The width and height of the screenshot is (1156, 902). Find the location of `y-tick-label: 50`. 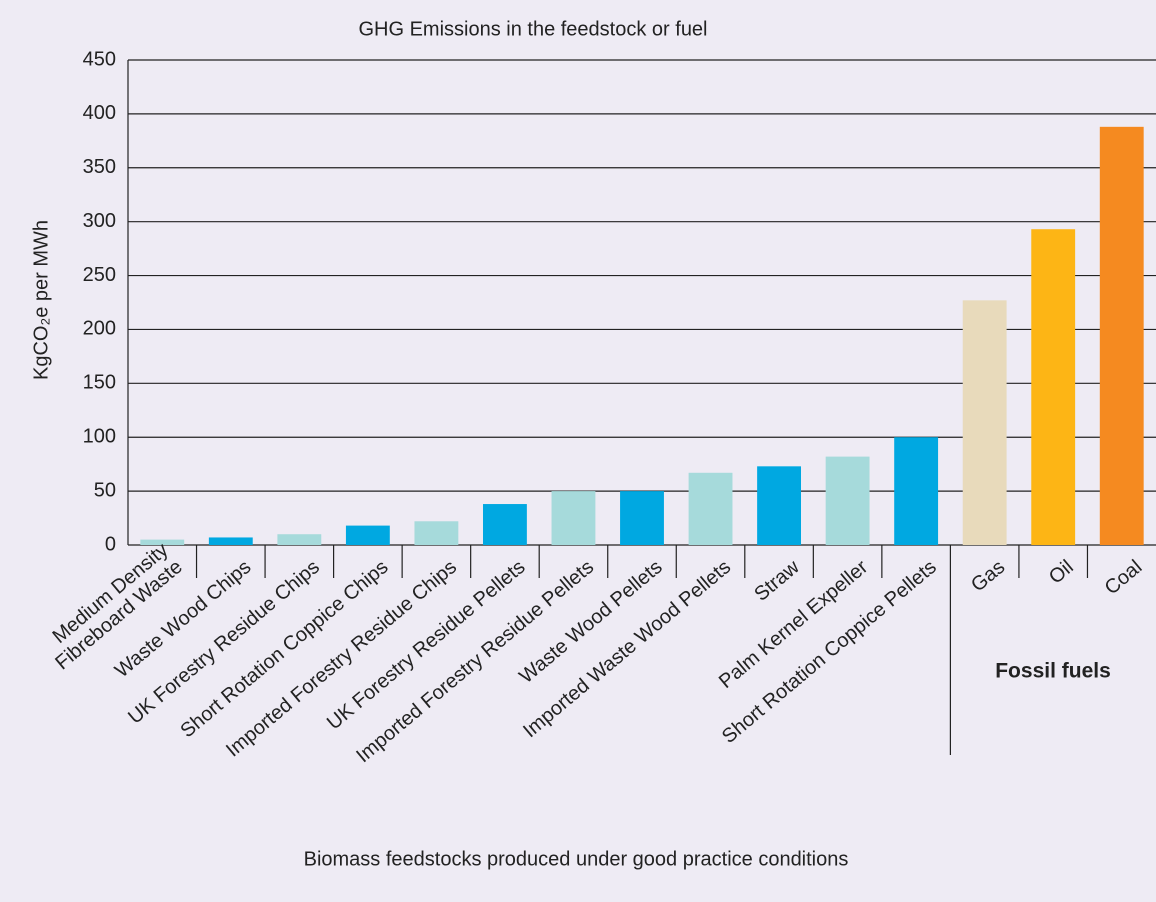

y-tick-label: 50 is located at coordinates (105, 490).